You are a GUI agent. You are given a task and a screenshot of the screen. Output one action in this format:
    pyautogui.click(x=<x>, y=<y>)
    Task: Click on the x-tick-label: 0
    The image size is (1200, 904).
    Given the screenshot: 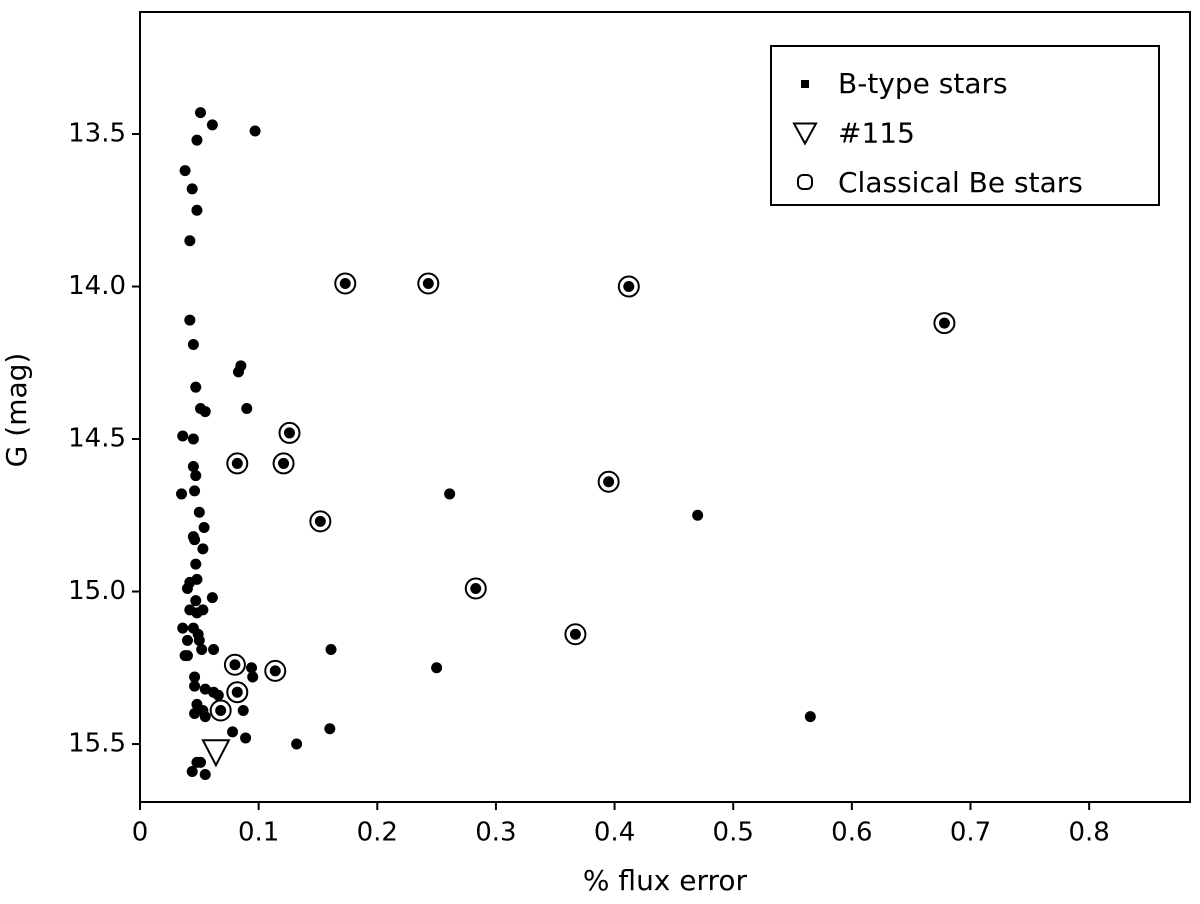 What is the action you would take?
    pyautogui.click(x=140, y=833)
    